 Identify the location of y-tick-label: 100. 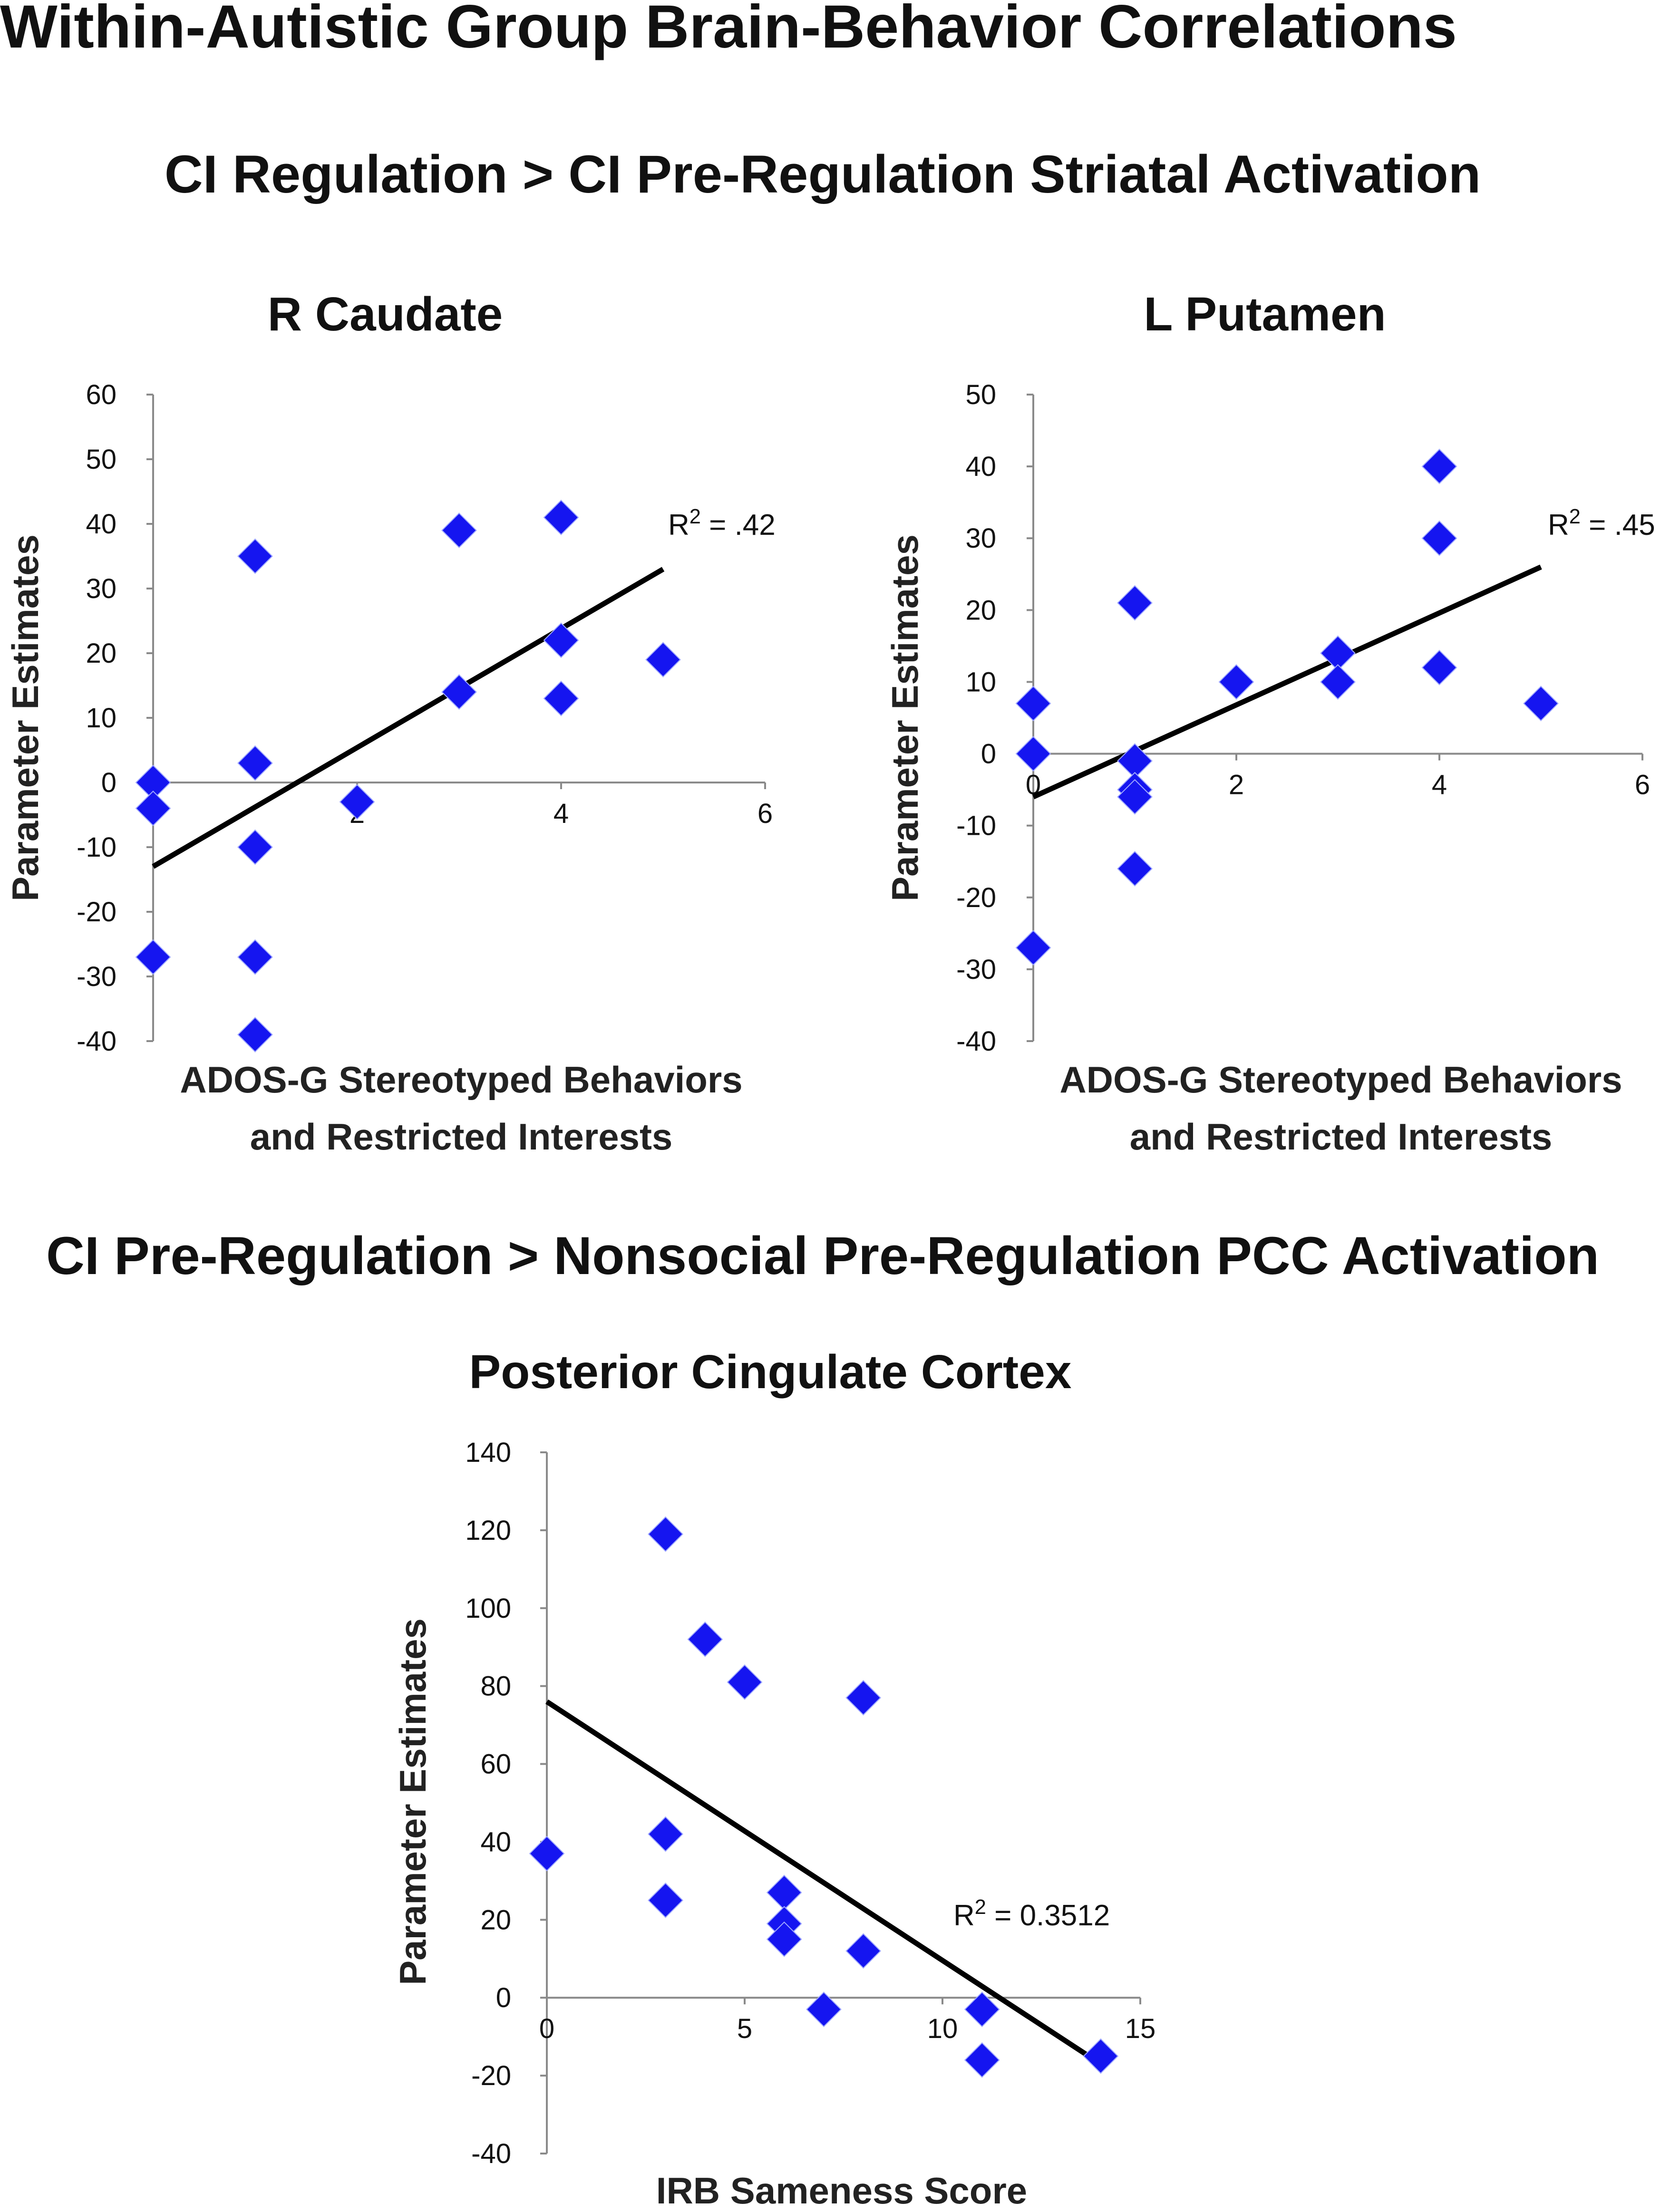
(488, 1608).